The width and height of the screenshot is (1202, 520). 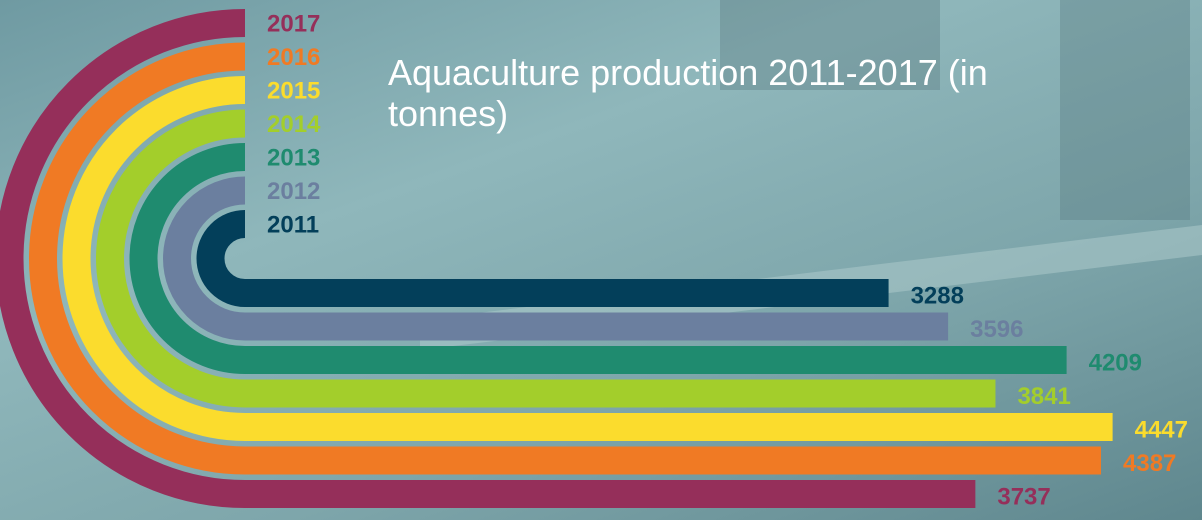 I want to click on category-label: 2012, so click(x=293, y=191).